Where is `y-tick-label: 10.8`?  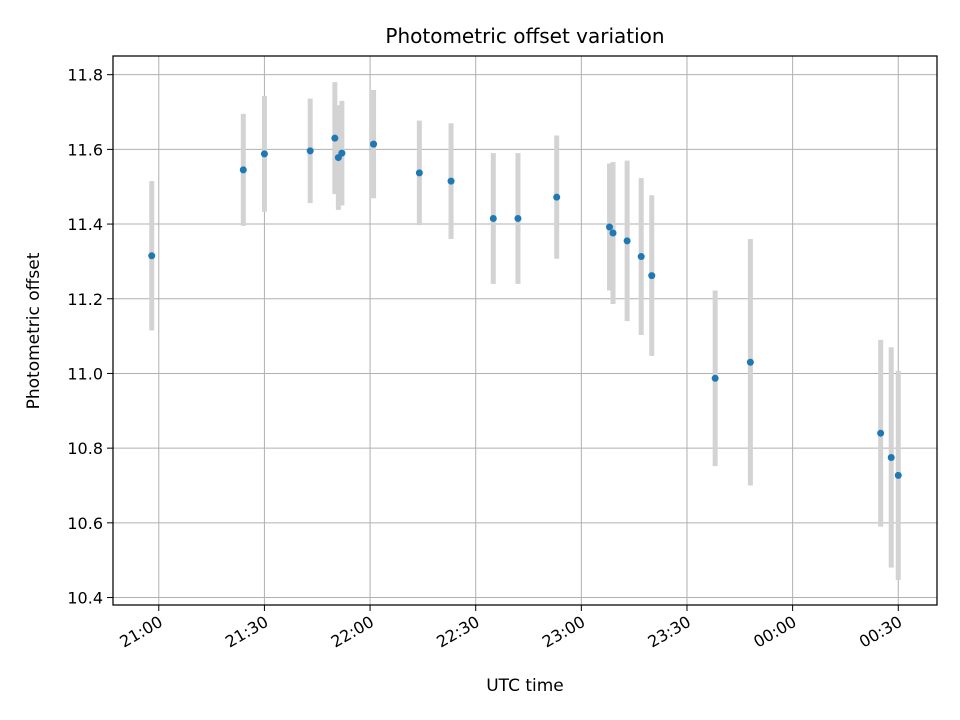
y-tick-label: 10.8 is located at coordinates (85, 448).